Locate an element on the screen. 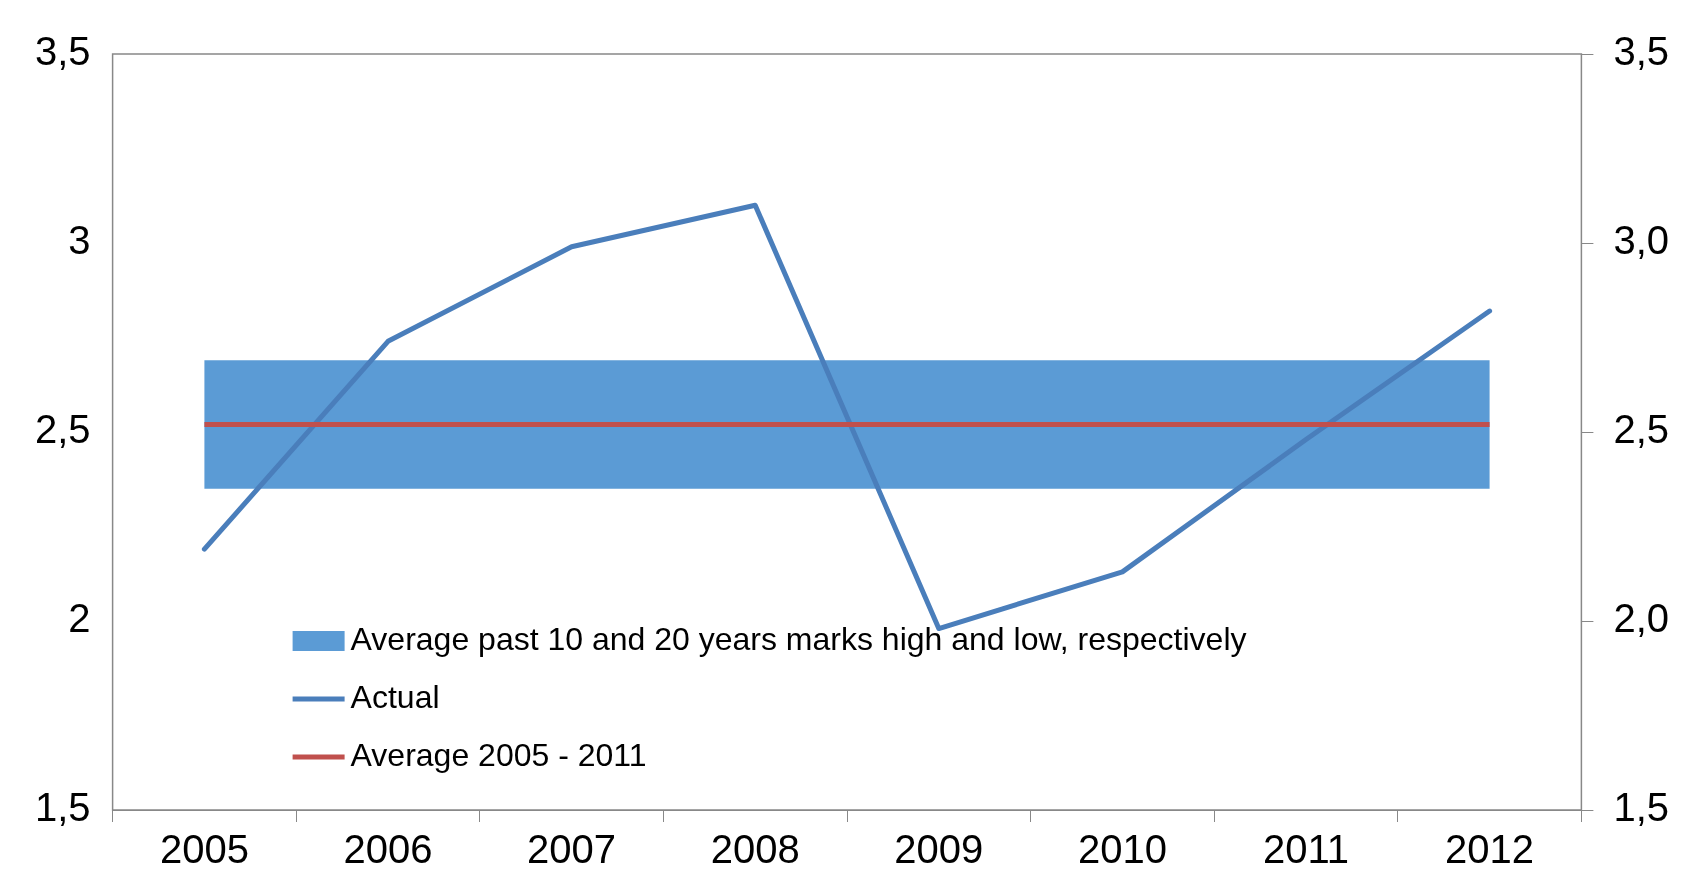  x-tick-label: 2006 is located at coordinates (388, 849).